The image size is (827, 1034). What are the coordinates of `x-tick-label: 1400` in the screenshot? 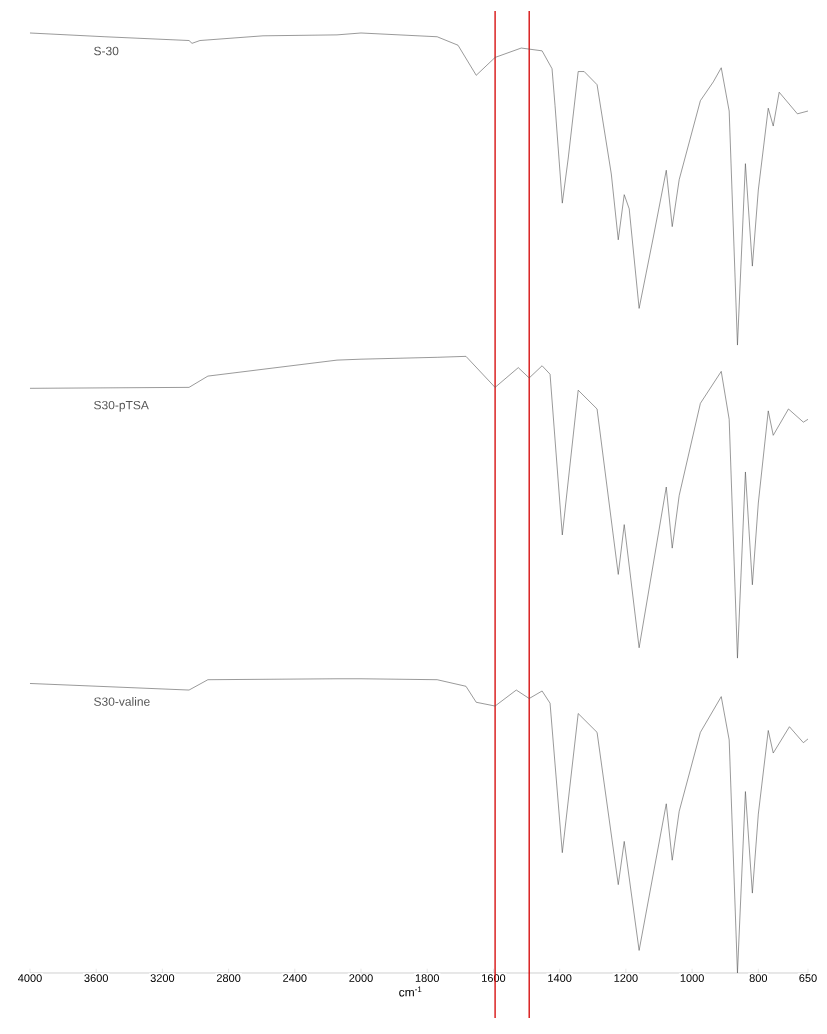 It's located at (560, 978).